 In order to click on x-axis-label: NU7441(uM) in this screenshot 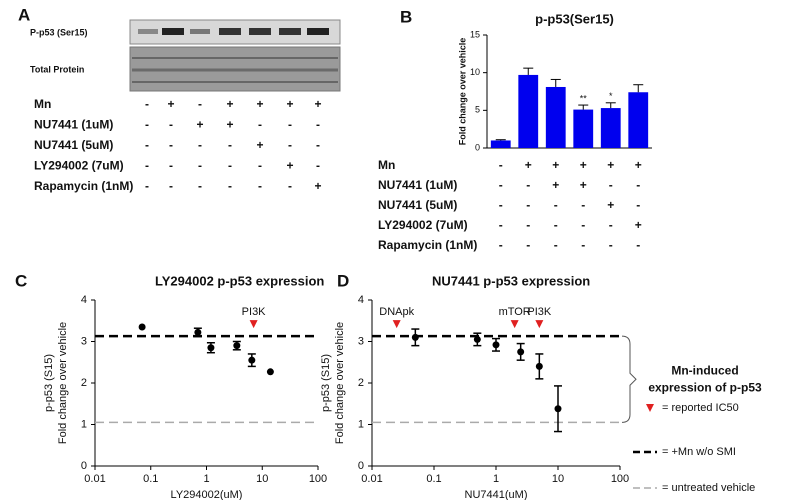, I will do `click(496, 494)`.